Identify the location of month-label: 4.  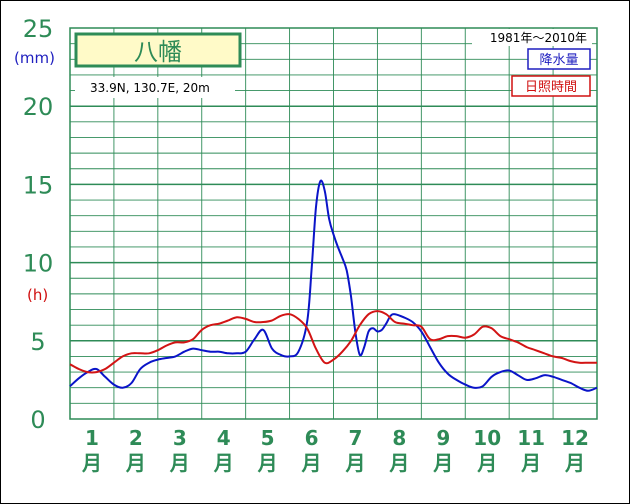
(224, 438).